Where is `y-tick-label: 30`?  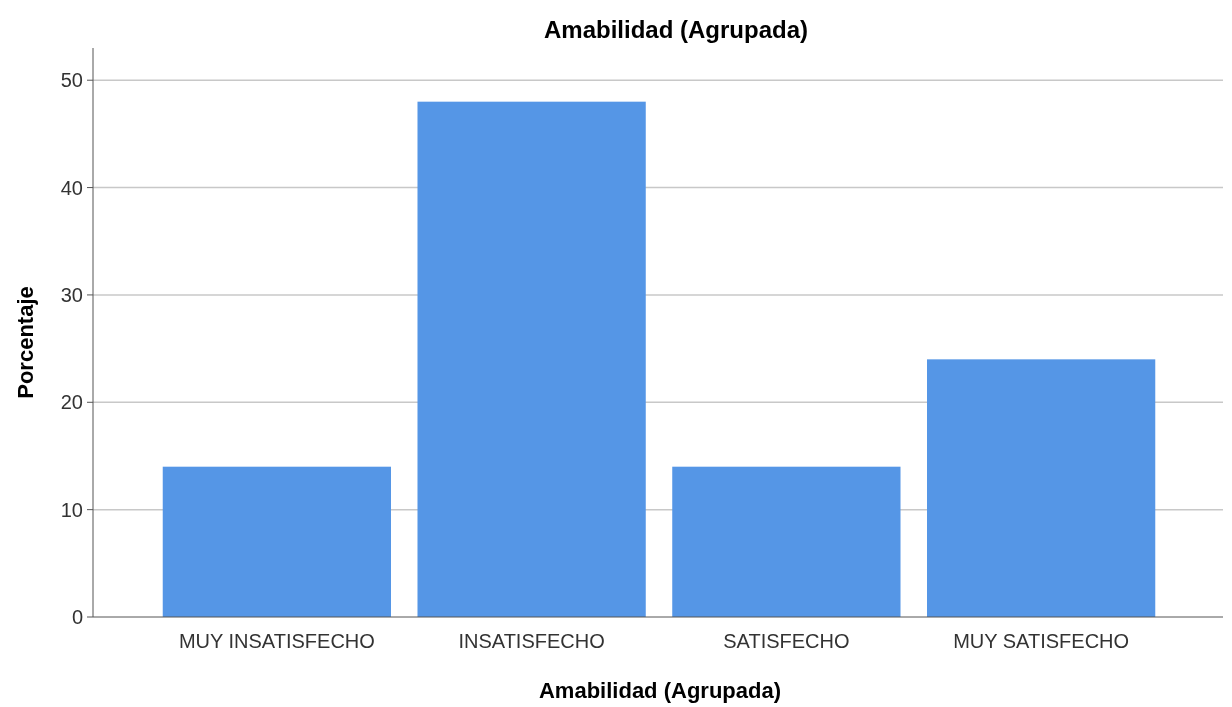
y-tick-label: 30 is located at coordinates (71, 294).